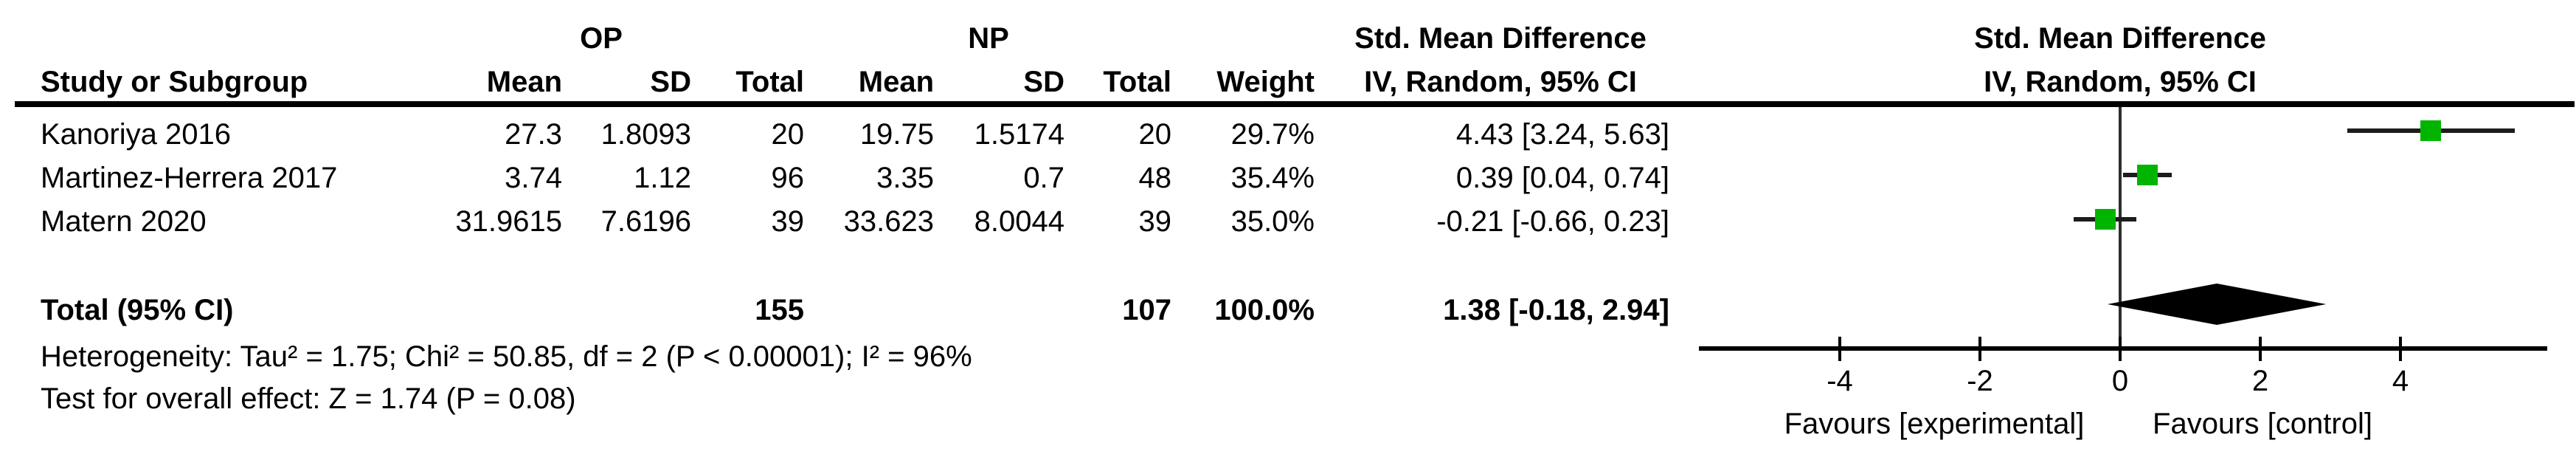 The image size is (2576, 460). I want to click on column-header-study: Study or Subgroup, so click(175, 82).